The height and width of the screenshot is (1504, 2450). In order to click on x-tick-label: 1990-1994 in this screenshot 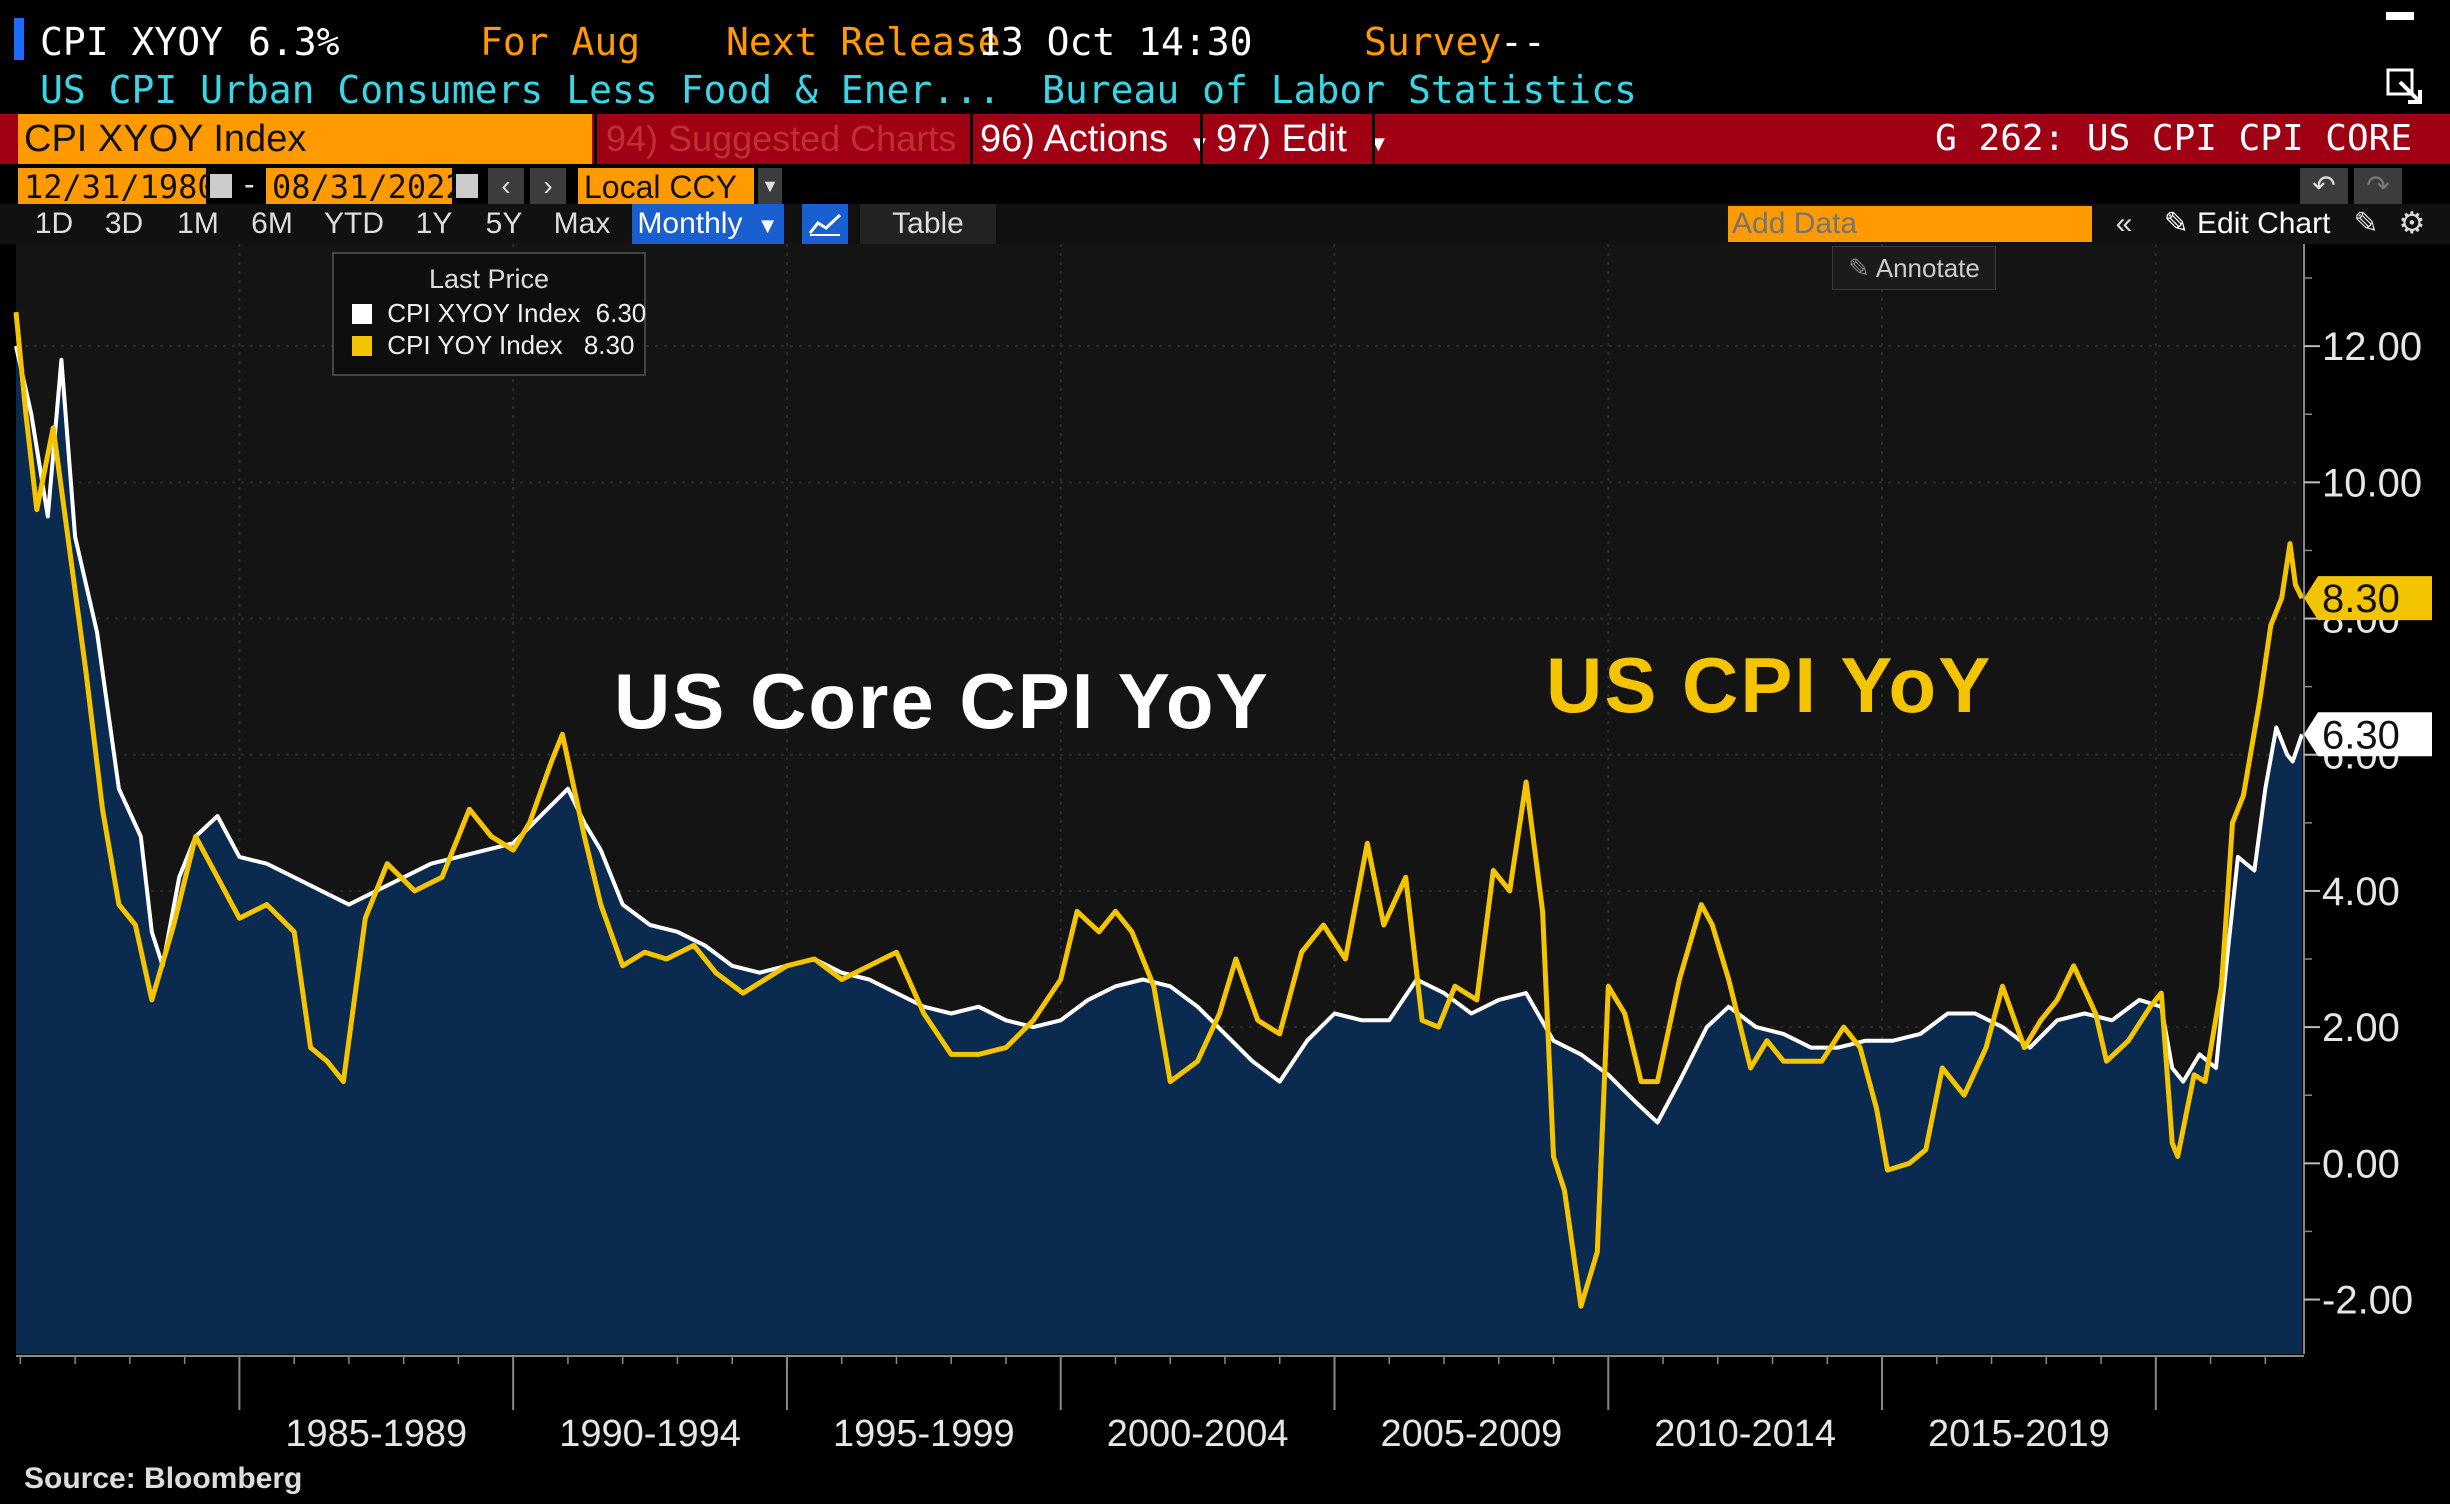, I will do `click(650, 1434)`.